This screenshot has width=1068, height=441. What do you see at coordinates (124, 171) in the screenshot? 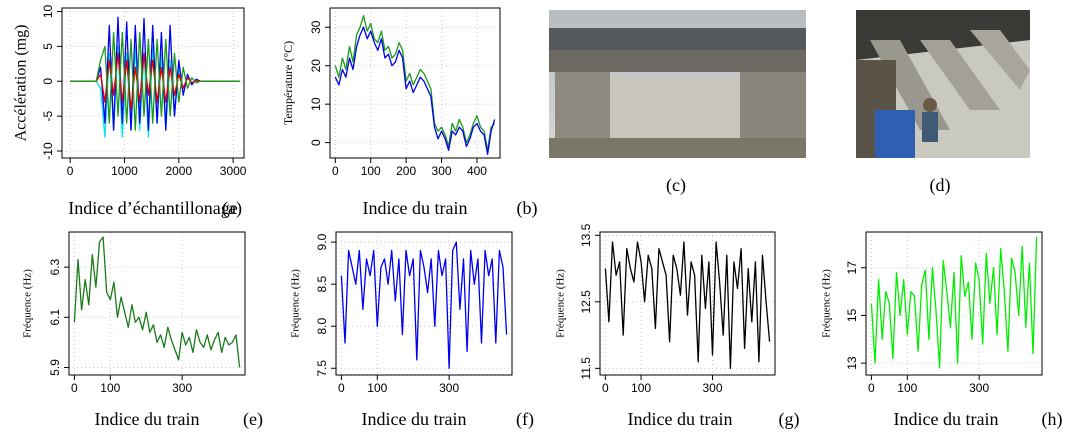
I see `x-tick-label: 1000` at bounding box center [124, 171].